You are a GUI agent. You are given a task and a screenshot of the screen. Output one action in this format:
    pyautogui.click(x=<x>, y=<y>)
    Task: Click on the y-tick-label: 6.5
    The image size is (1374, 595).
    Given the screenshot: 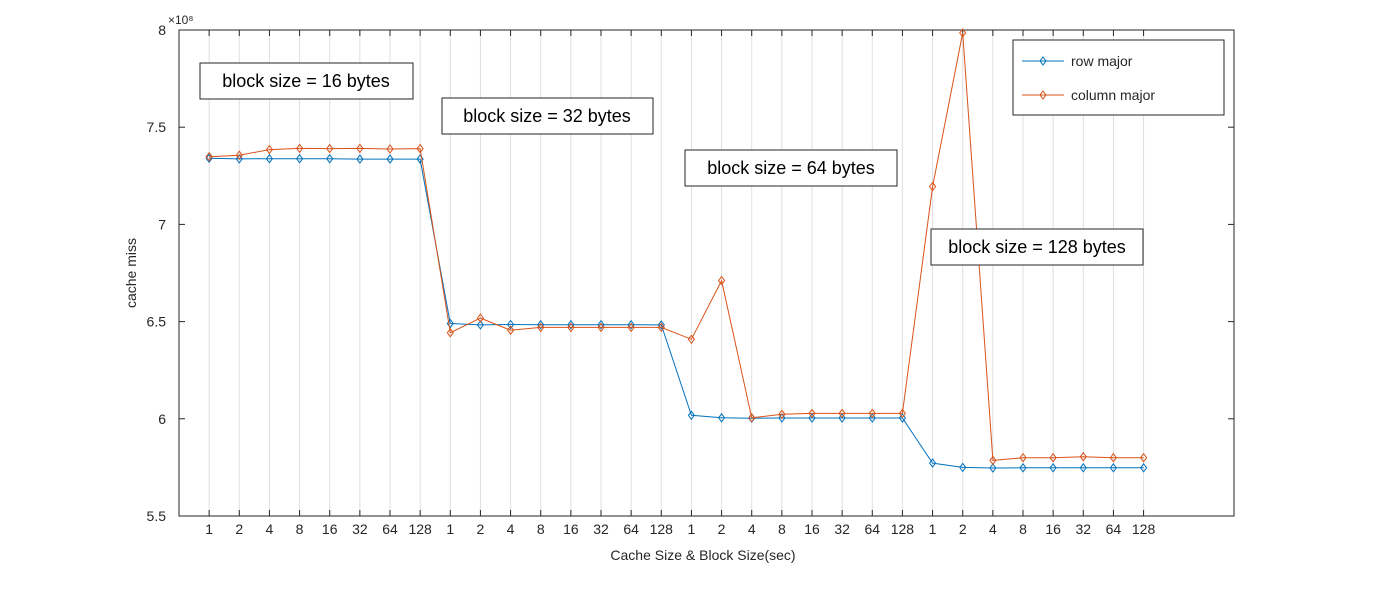 What is the action you would take?
    pyautogui.click(x=157, y=322)
    